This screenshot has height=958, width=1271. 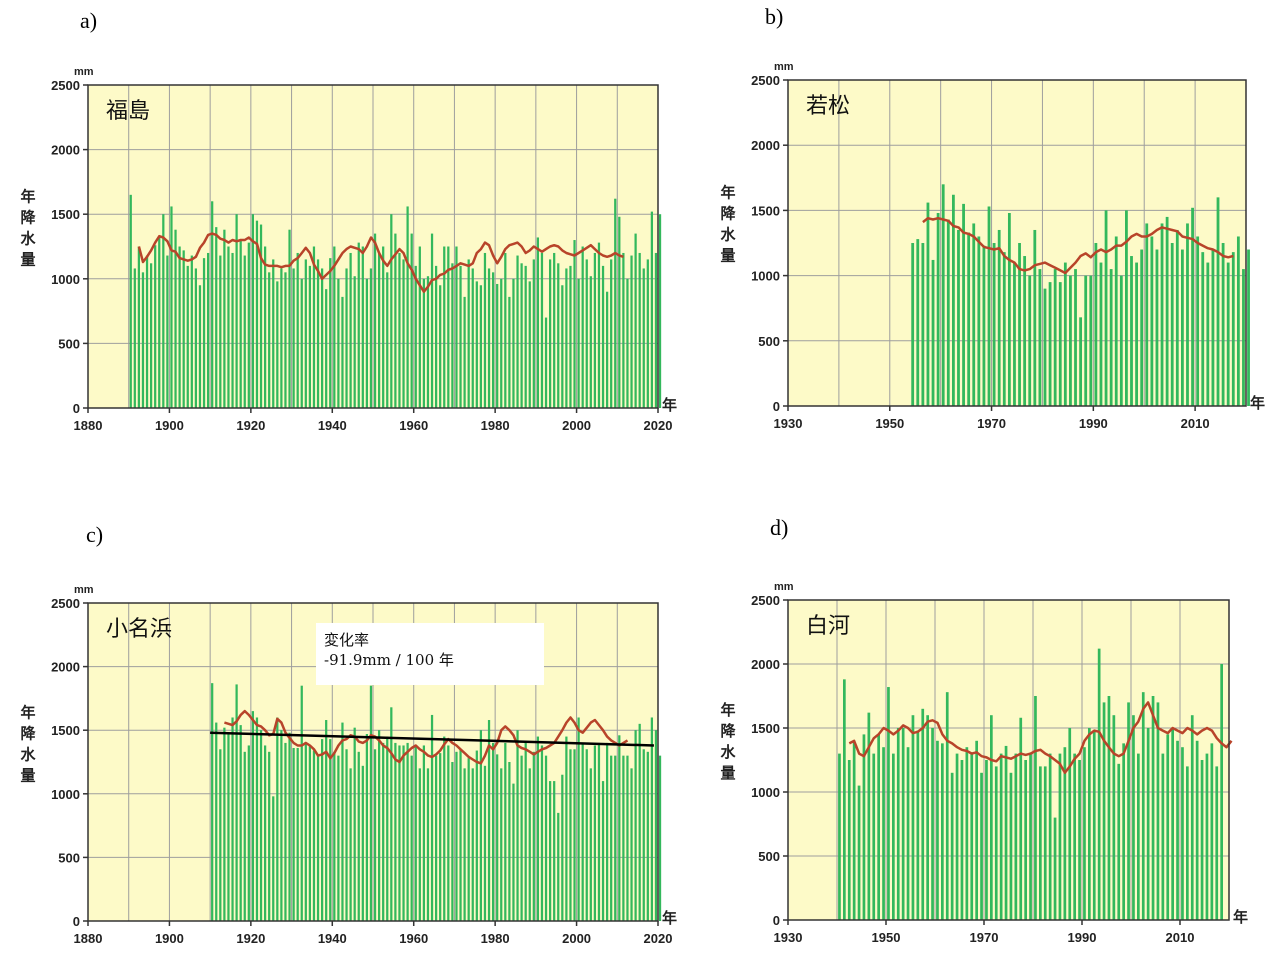 I want to click on bar-1913, so click(x=224, y=824).